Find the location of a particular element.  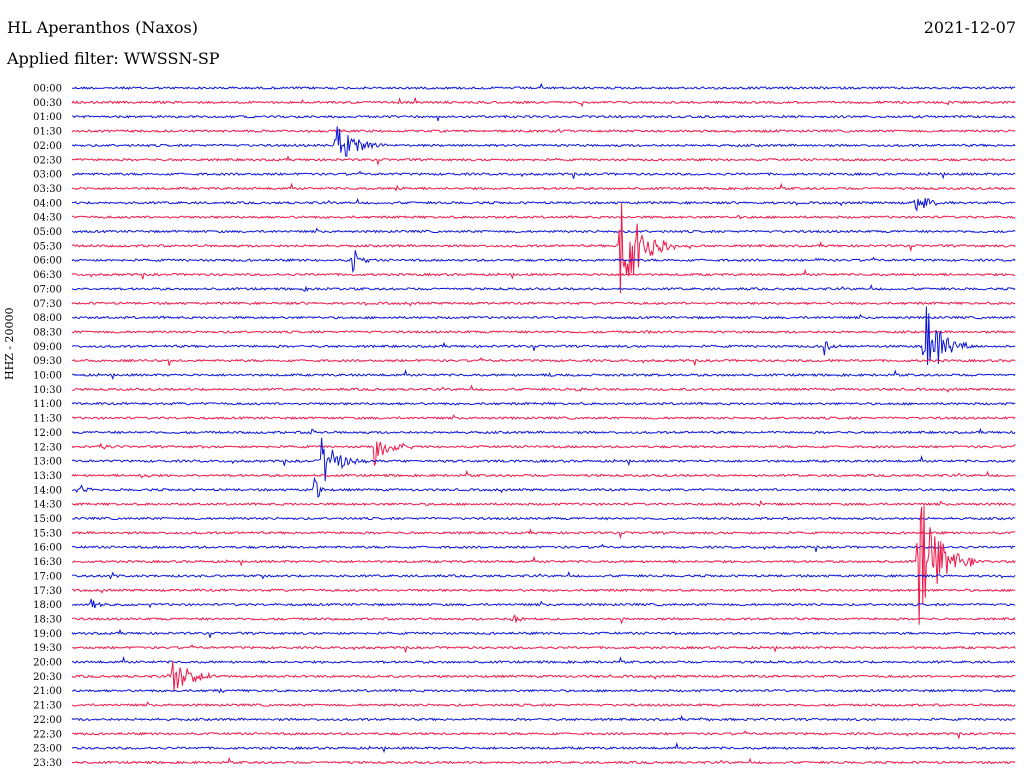

tick-label: 07:00 is located at coordinates (47, 289).